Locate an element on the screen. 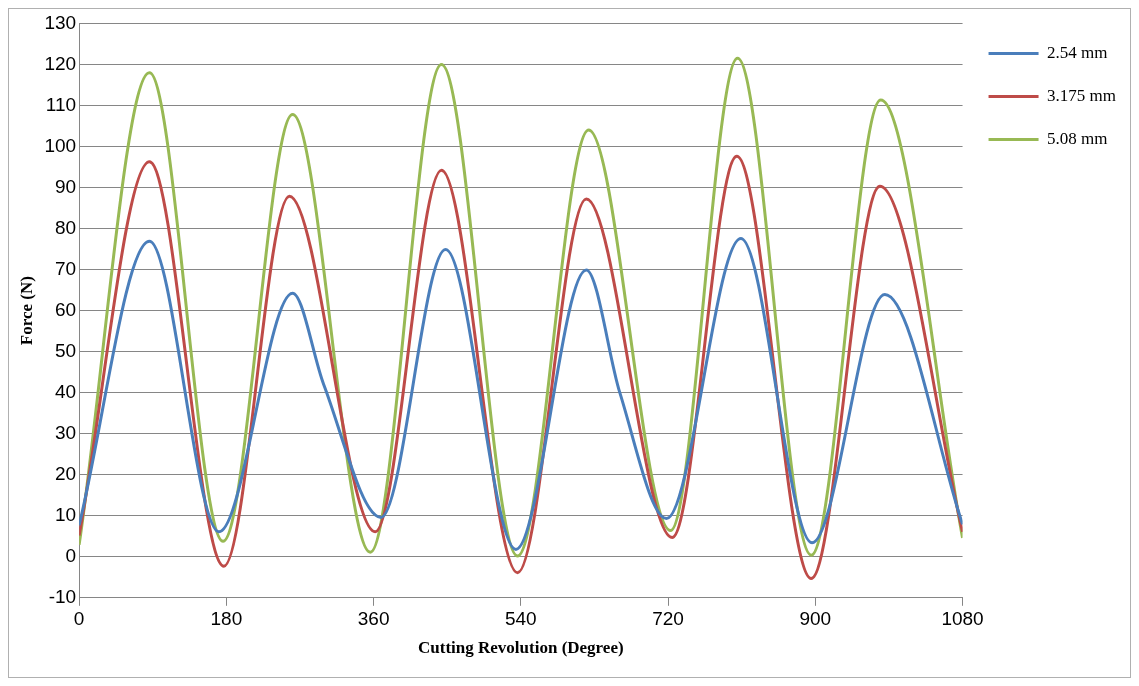 Image resolution: width=1139 pixels, height=686 pixels. x-tick-label: 900 is located at coordinates (815, 619).